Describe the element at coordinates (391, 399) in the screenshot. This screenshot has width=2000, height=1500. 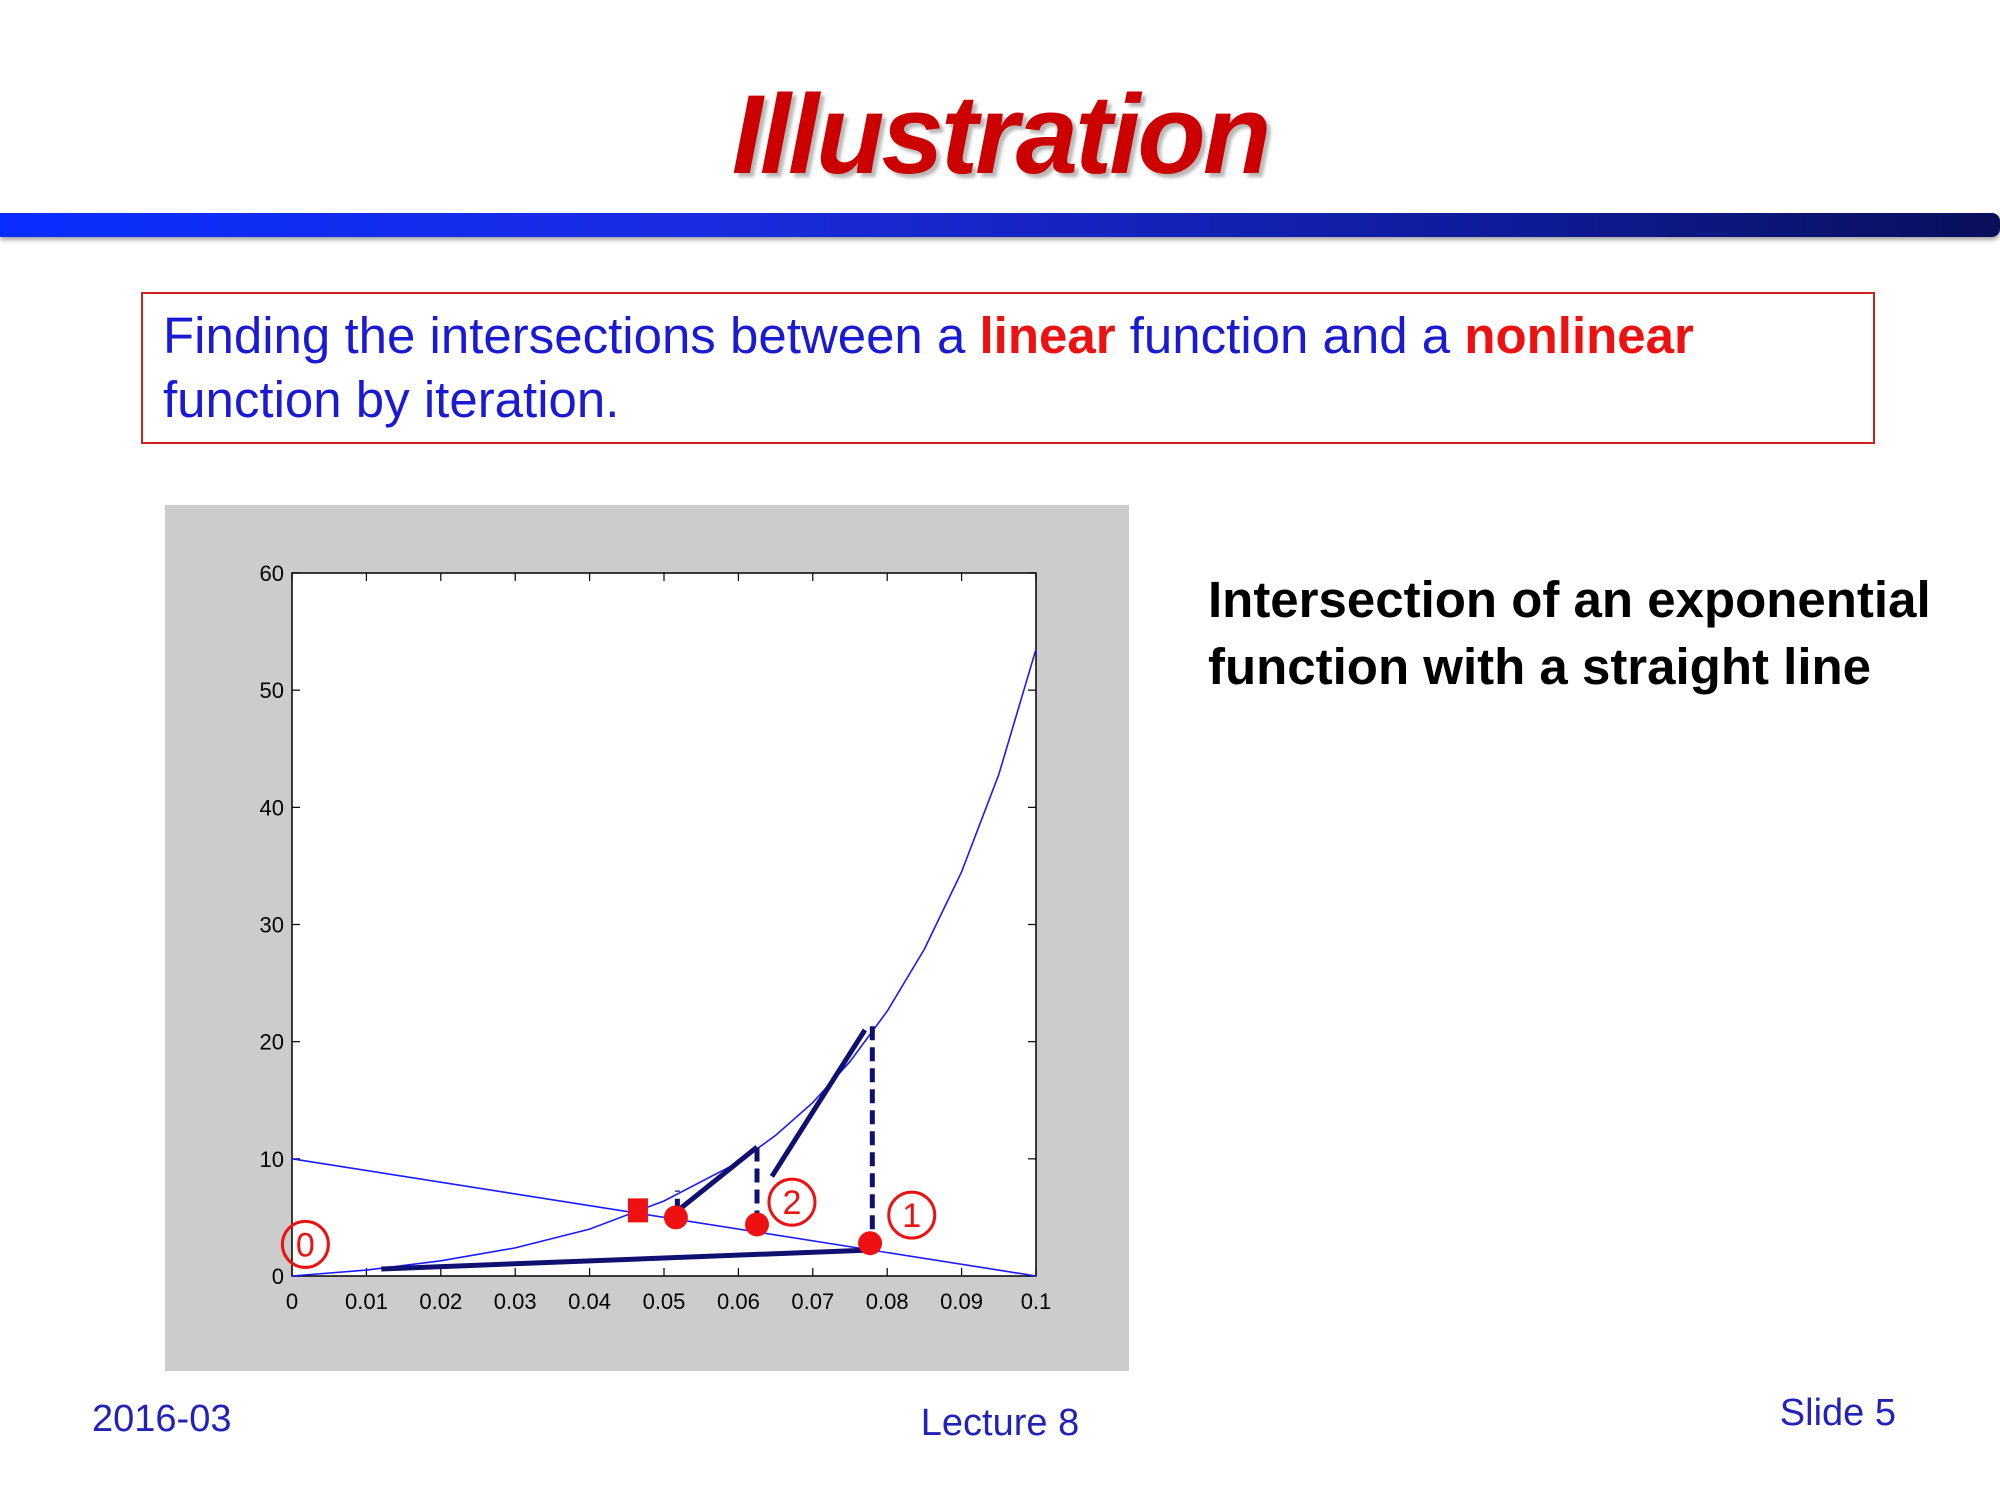
I see `callout-text-3: function by iteration.` at that location.